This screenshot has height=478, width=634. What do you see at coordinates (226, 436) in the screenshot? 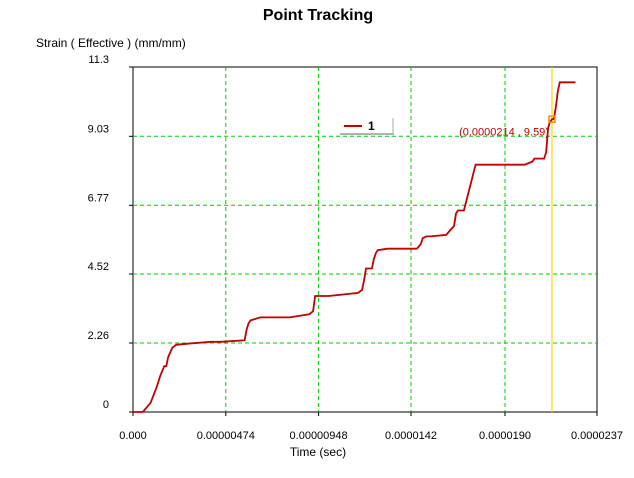
I see `x-tick-label: 0.00000474` at bounding box center [226, 436].